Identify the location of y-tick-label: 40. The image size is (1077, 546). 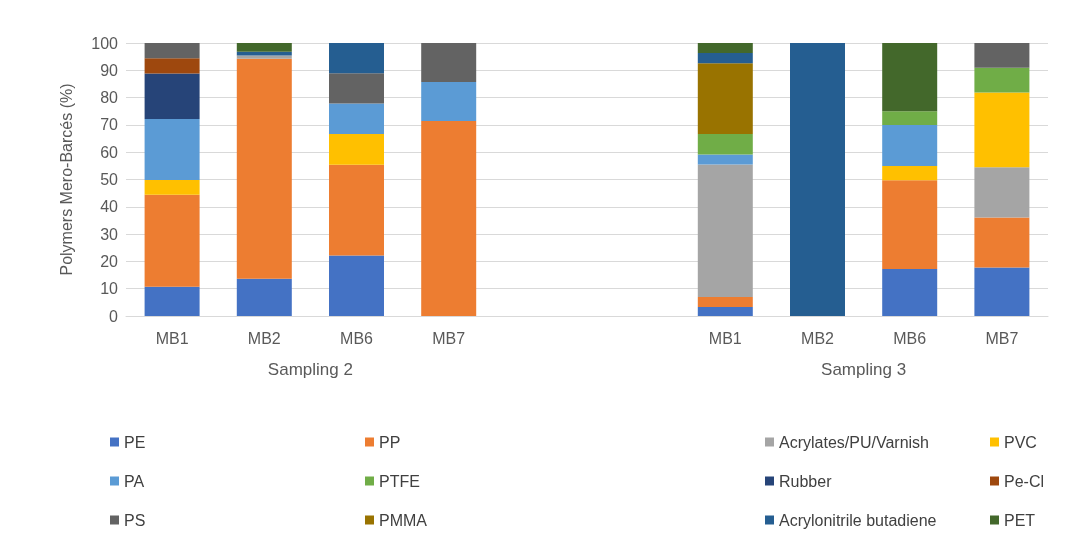
(109, 207).